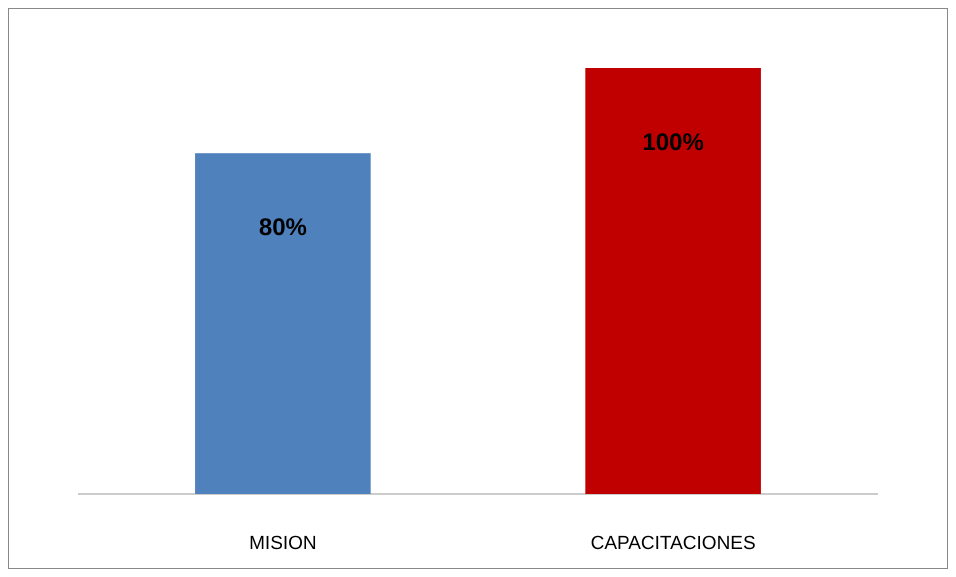 The width and height of the screenshot is (956, 577). I want to click on data-label: 80%, so click(282, 228).